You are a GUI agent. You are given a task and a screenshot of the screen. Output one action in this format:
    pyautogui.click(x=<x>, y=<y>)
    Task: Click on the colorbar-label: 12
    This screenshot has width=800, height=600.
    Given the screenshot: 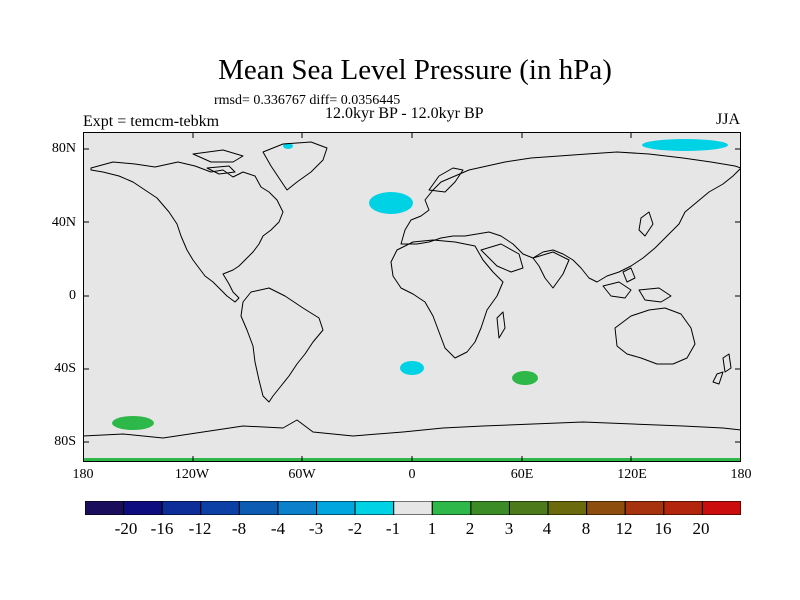 What is the action you would take?
    pyautogui.click(x=624, y=528)
    